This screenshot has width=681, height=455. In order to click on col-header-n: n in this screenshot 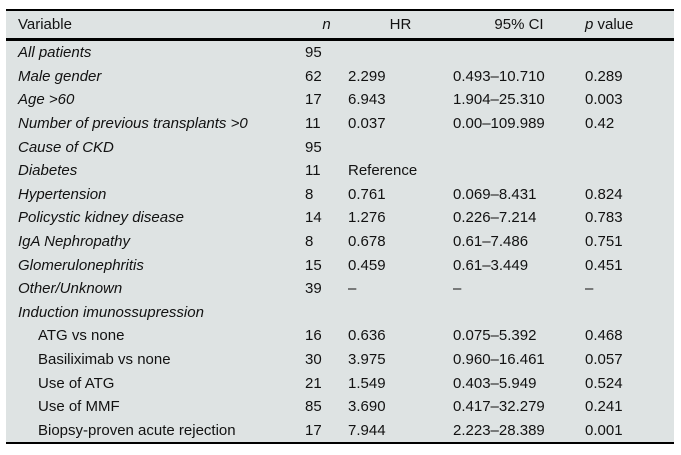, I will do `click(326, 24)`.